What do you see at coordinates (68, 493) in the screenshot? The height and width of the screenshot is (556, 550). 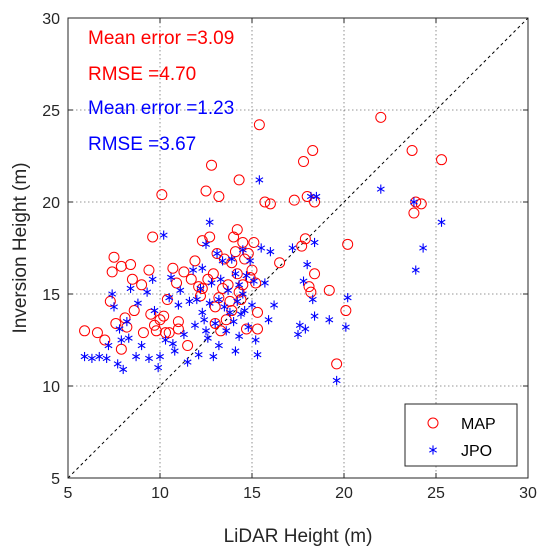 I see `x-tick-label: 5` at bounding box center [68, 493].